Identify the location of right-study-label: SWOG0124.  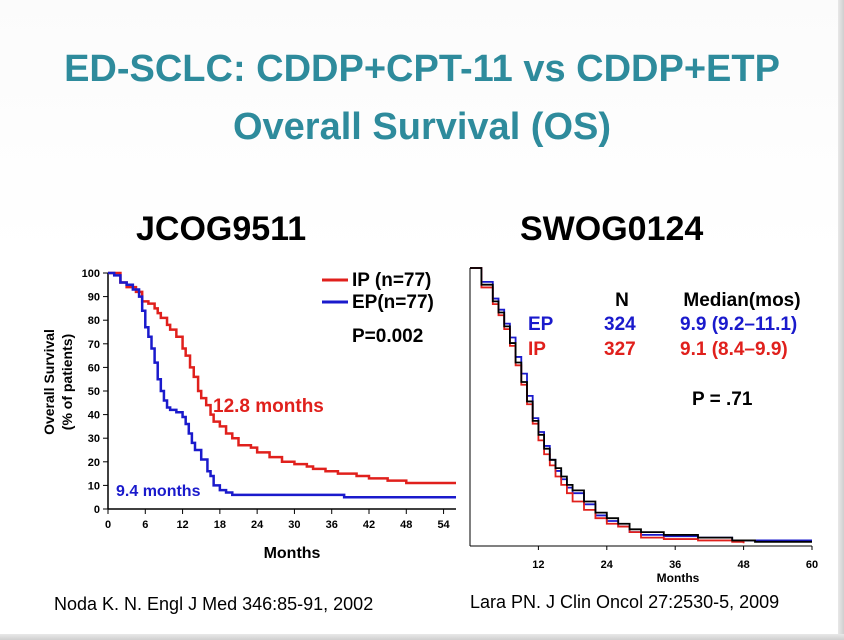
(612, 229).